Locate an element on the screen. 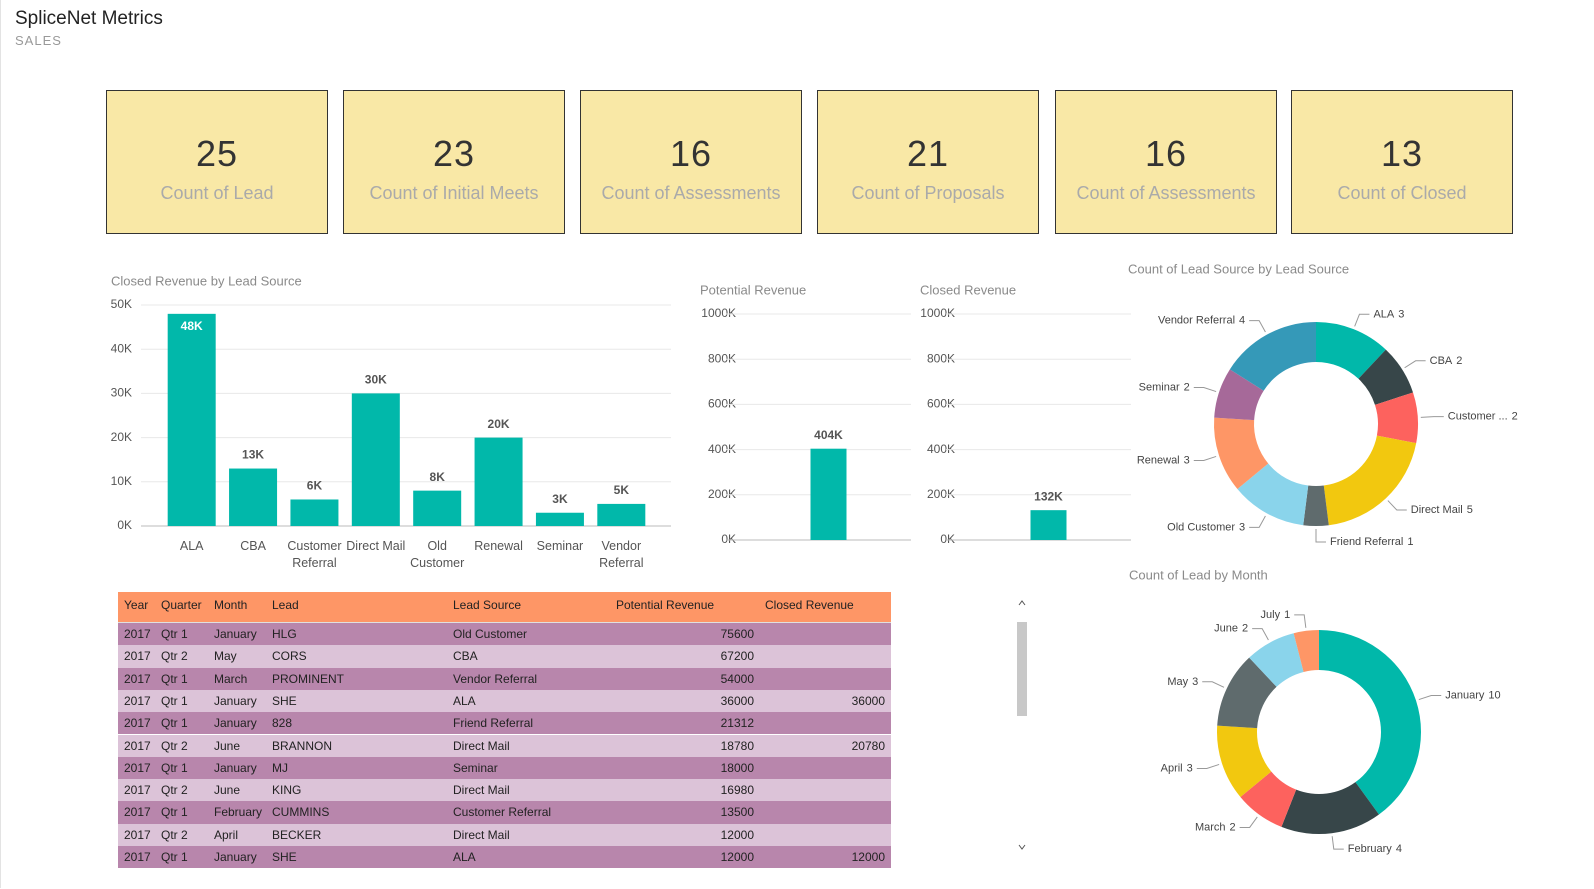 This screenshot has width=1594, height=889. value-label: 48K is located at coordinates (192, 326).